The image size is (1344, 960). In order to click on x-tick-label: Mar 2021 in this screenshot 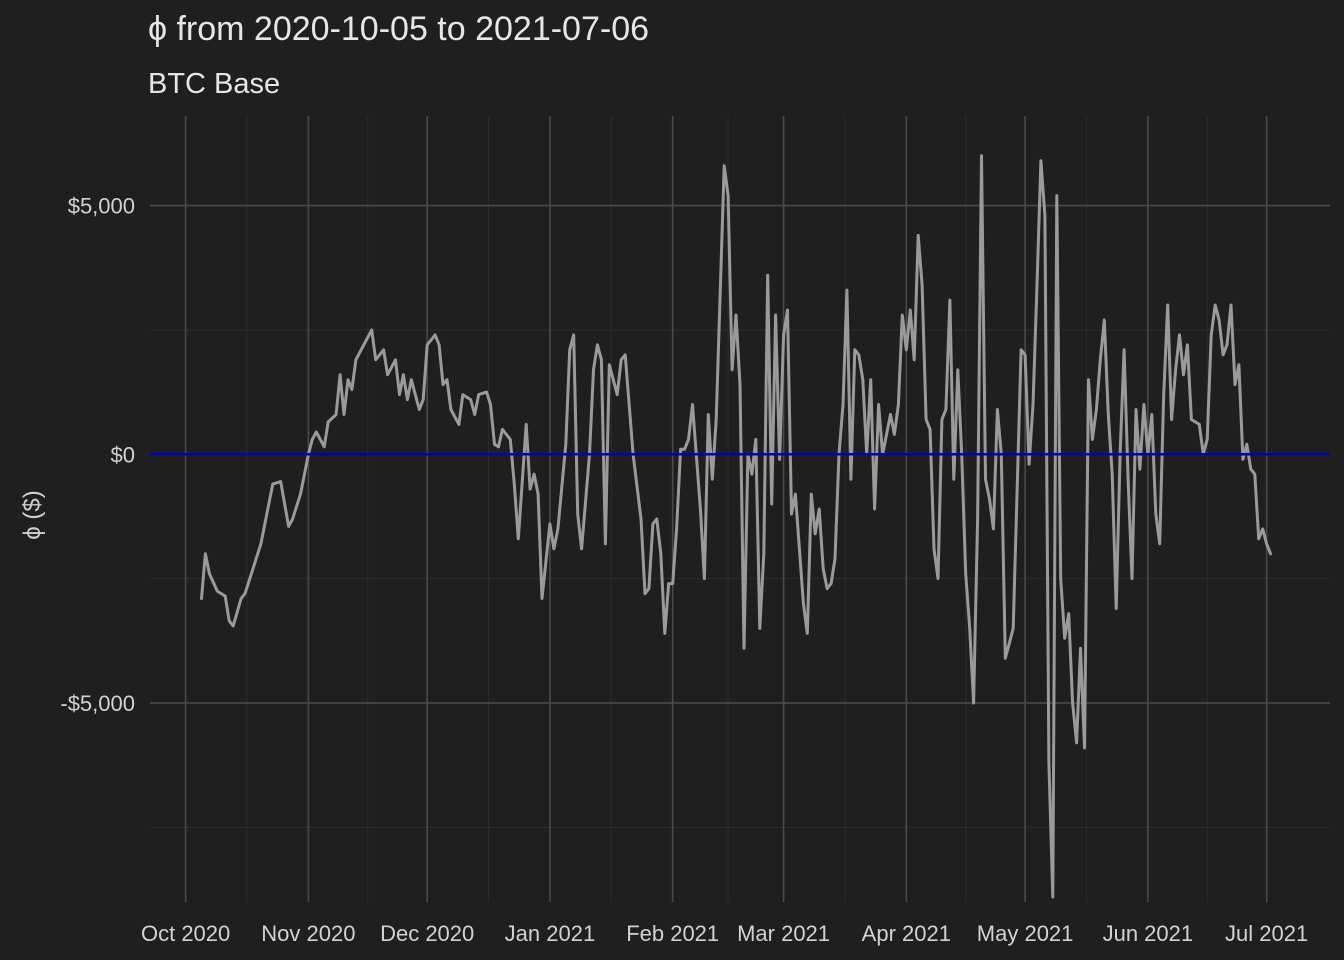, I will do `click(783, 933)`.